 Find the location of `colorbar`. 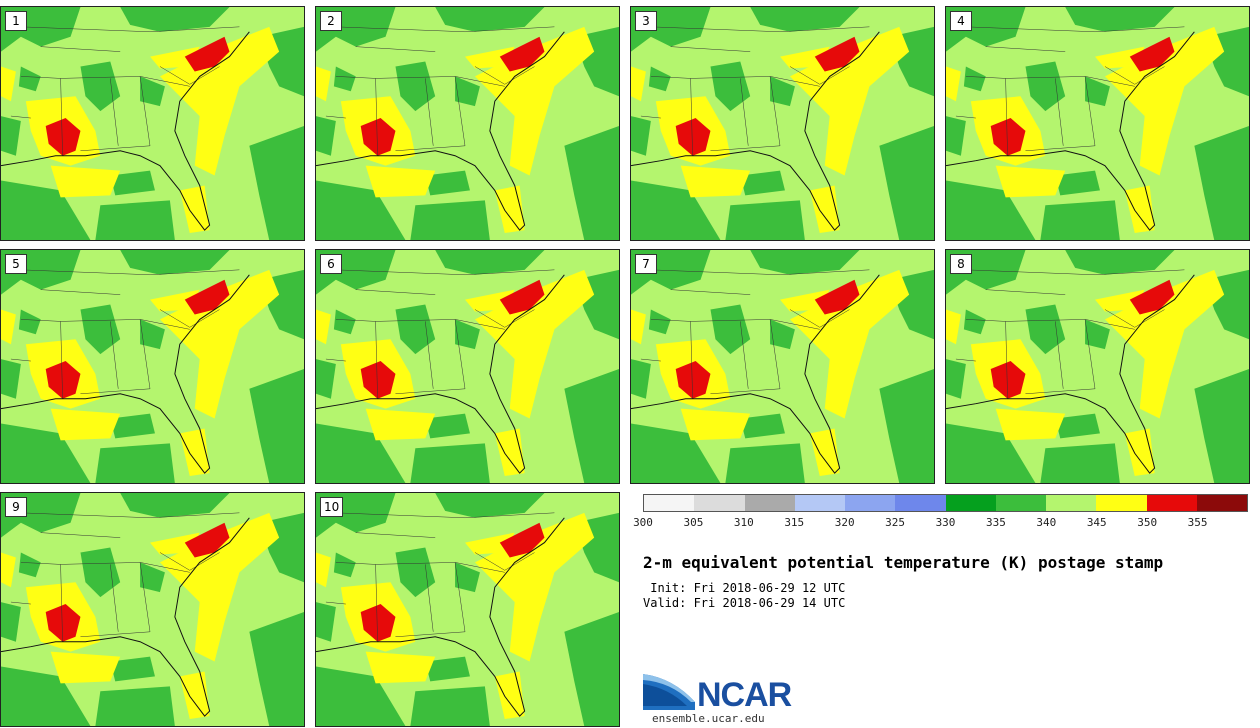

colorbar is located at coordinates (945, 503).